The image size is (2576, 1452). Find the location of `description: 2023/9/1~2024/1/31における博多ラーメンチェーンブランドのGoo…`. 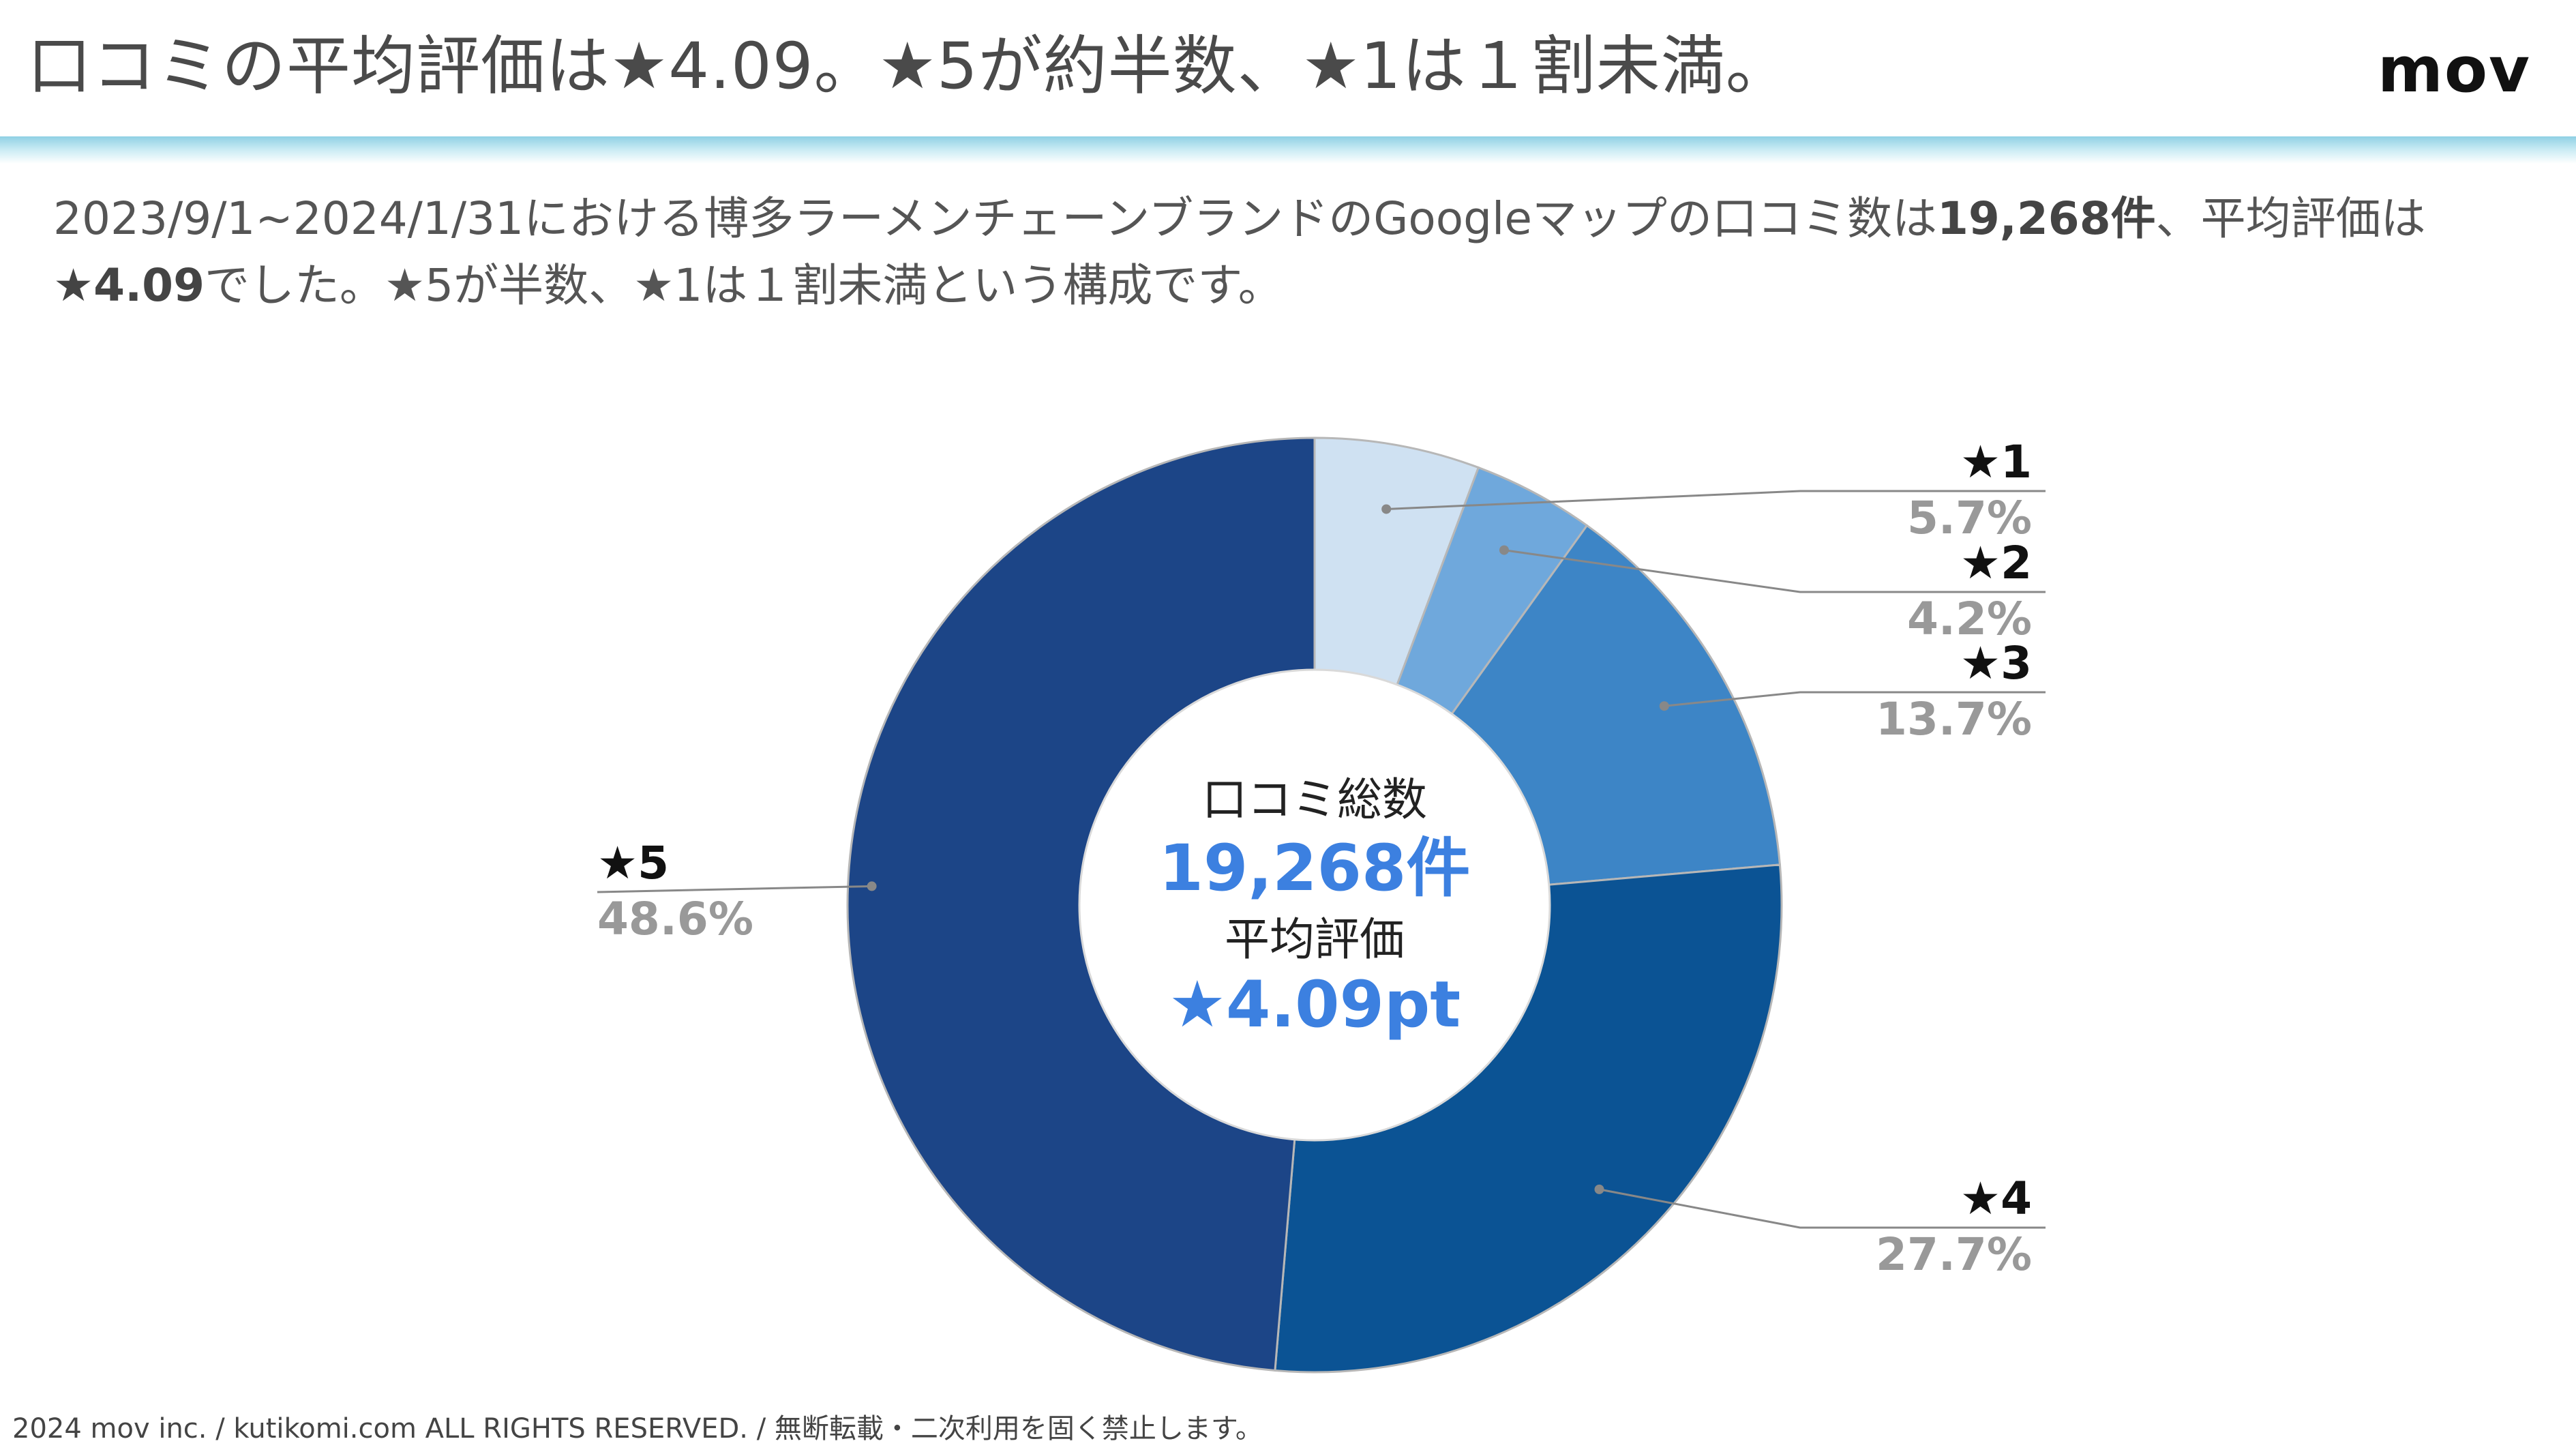

description: 2023/9/1~2024/1/31における博多ラーメンチェーンブランドのGoo… is located at coordinates (1294, 252).